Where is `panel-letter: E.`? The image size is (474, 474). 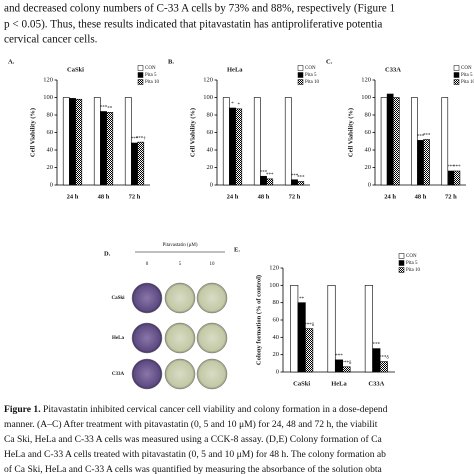 panel-letter: E. is located at coordinates (237, 249).